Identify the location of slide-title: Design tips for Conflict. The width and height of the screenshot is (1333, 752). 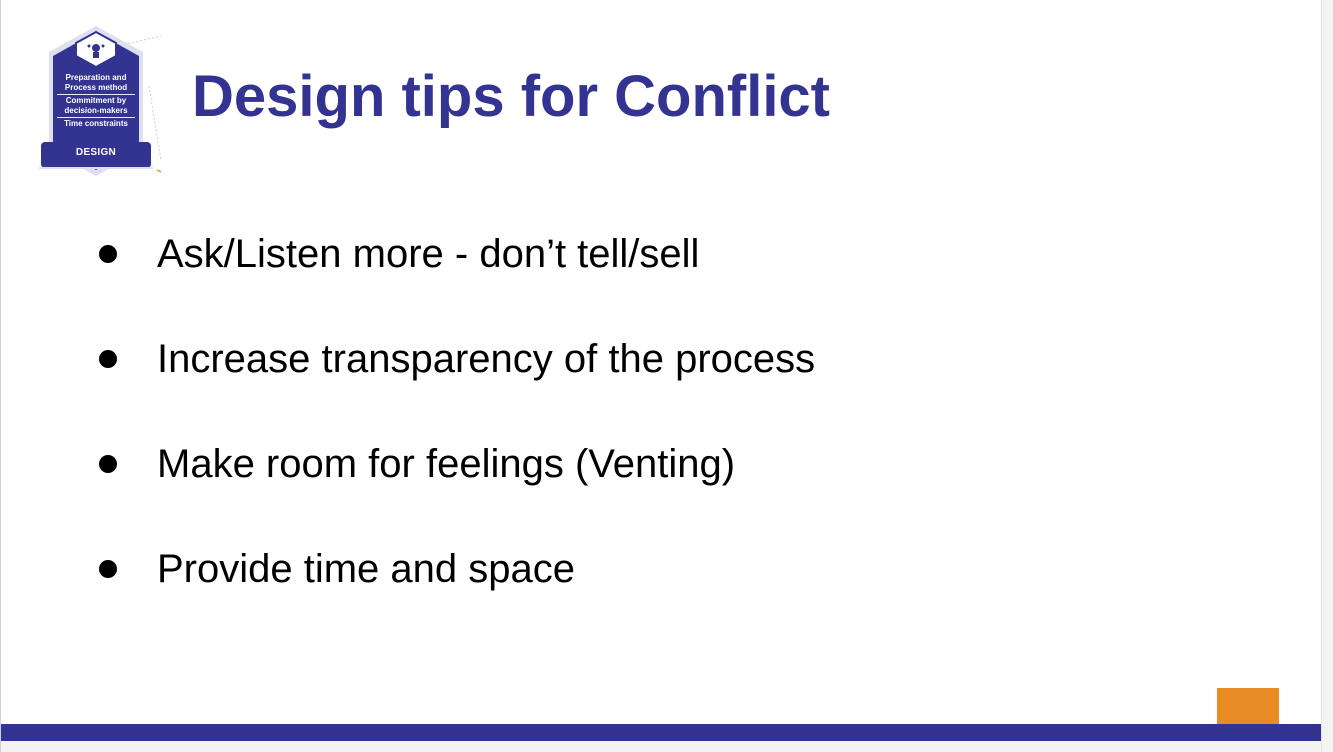
(511, 96).